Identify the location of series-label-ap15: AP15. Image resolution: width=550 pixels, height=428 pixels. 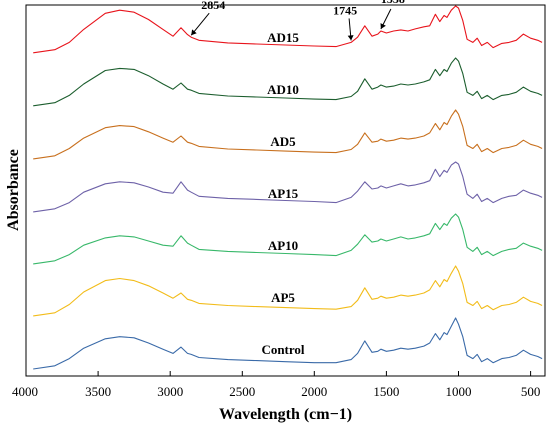
(283, 193).